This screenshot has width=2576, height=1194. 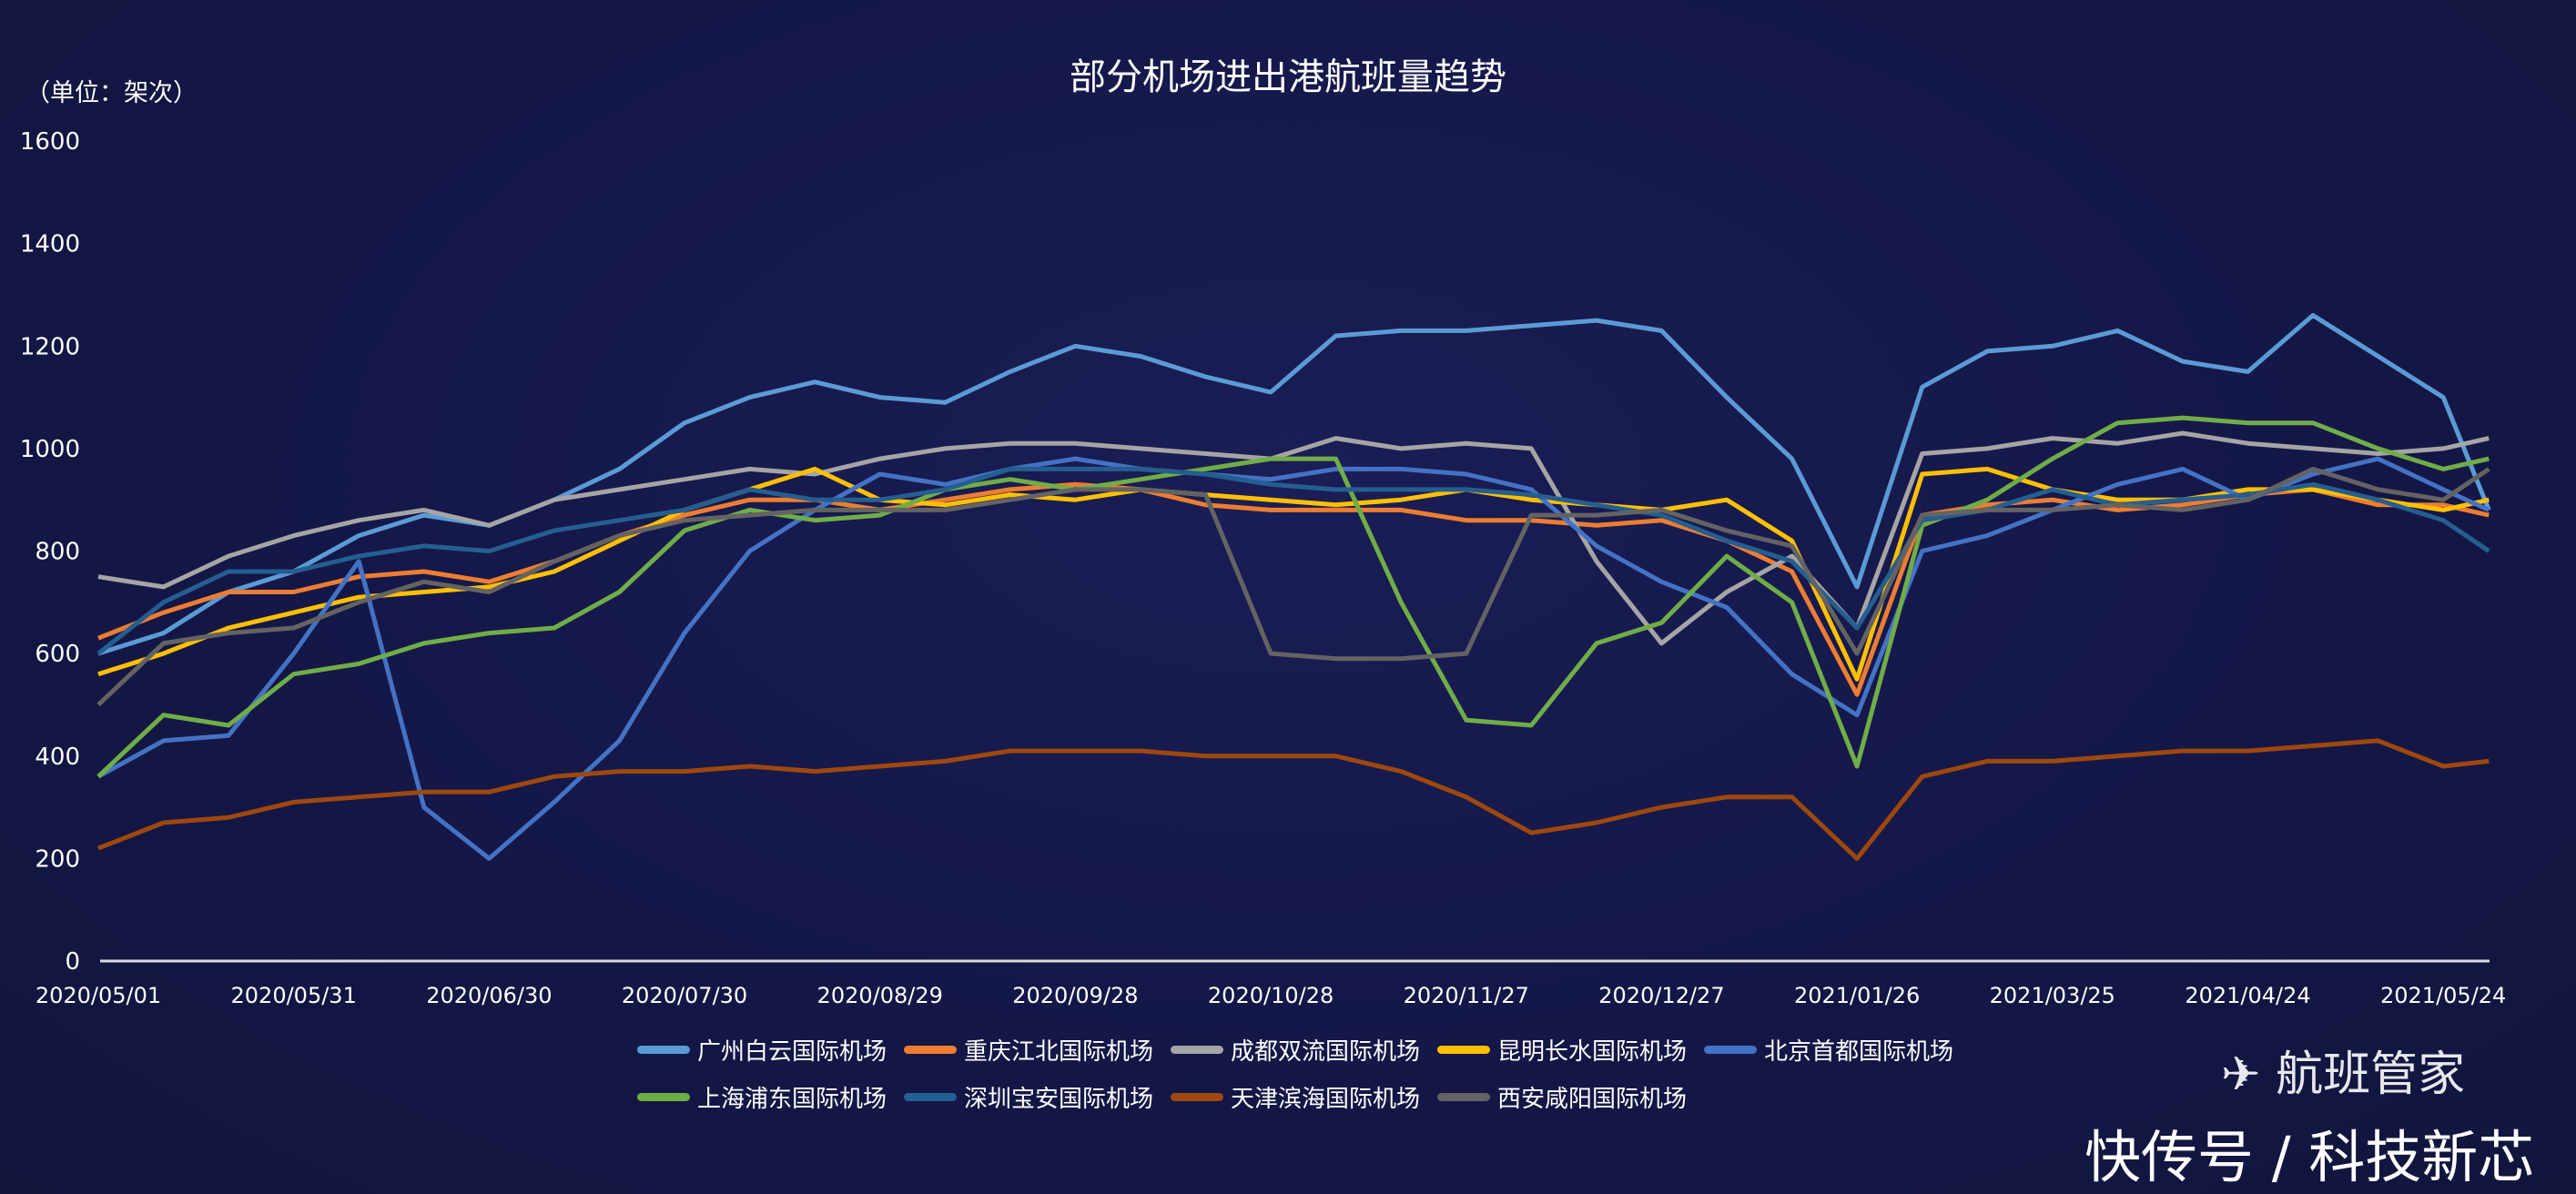 I want to click on y-tick-label: 0, so click(x=72, y=962).